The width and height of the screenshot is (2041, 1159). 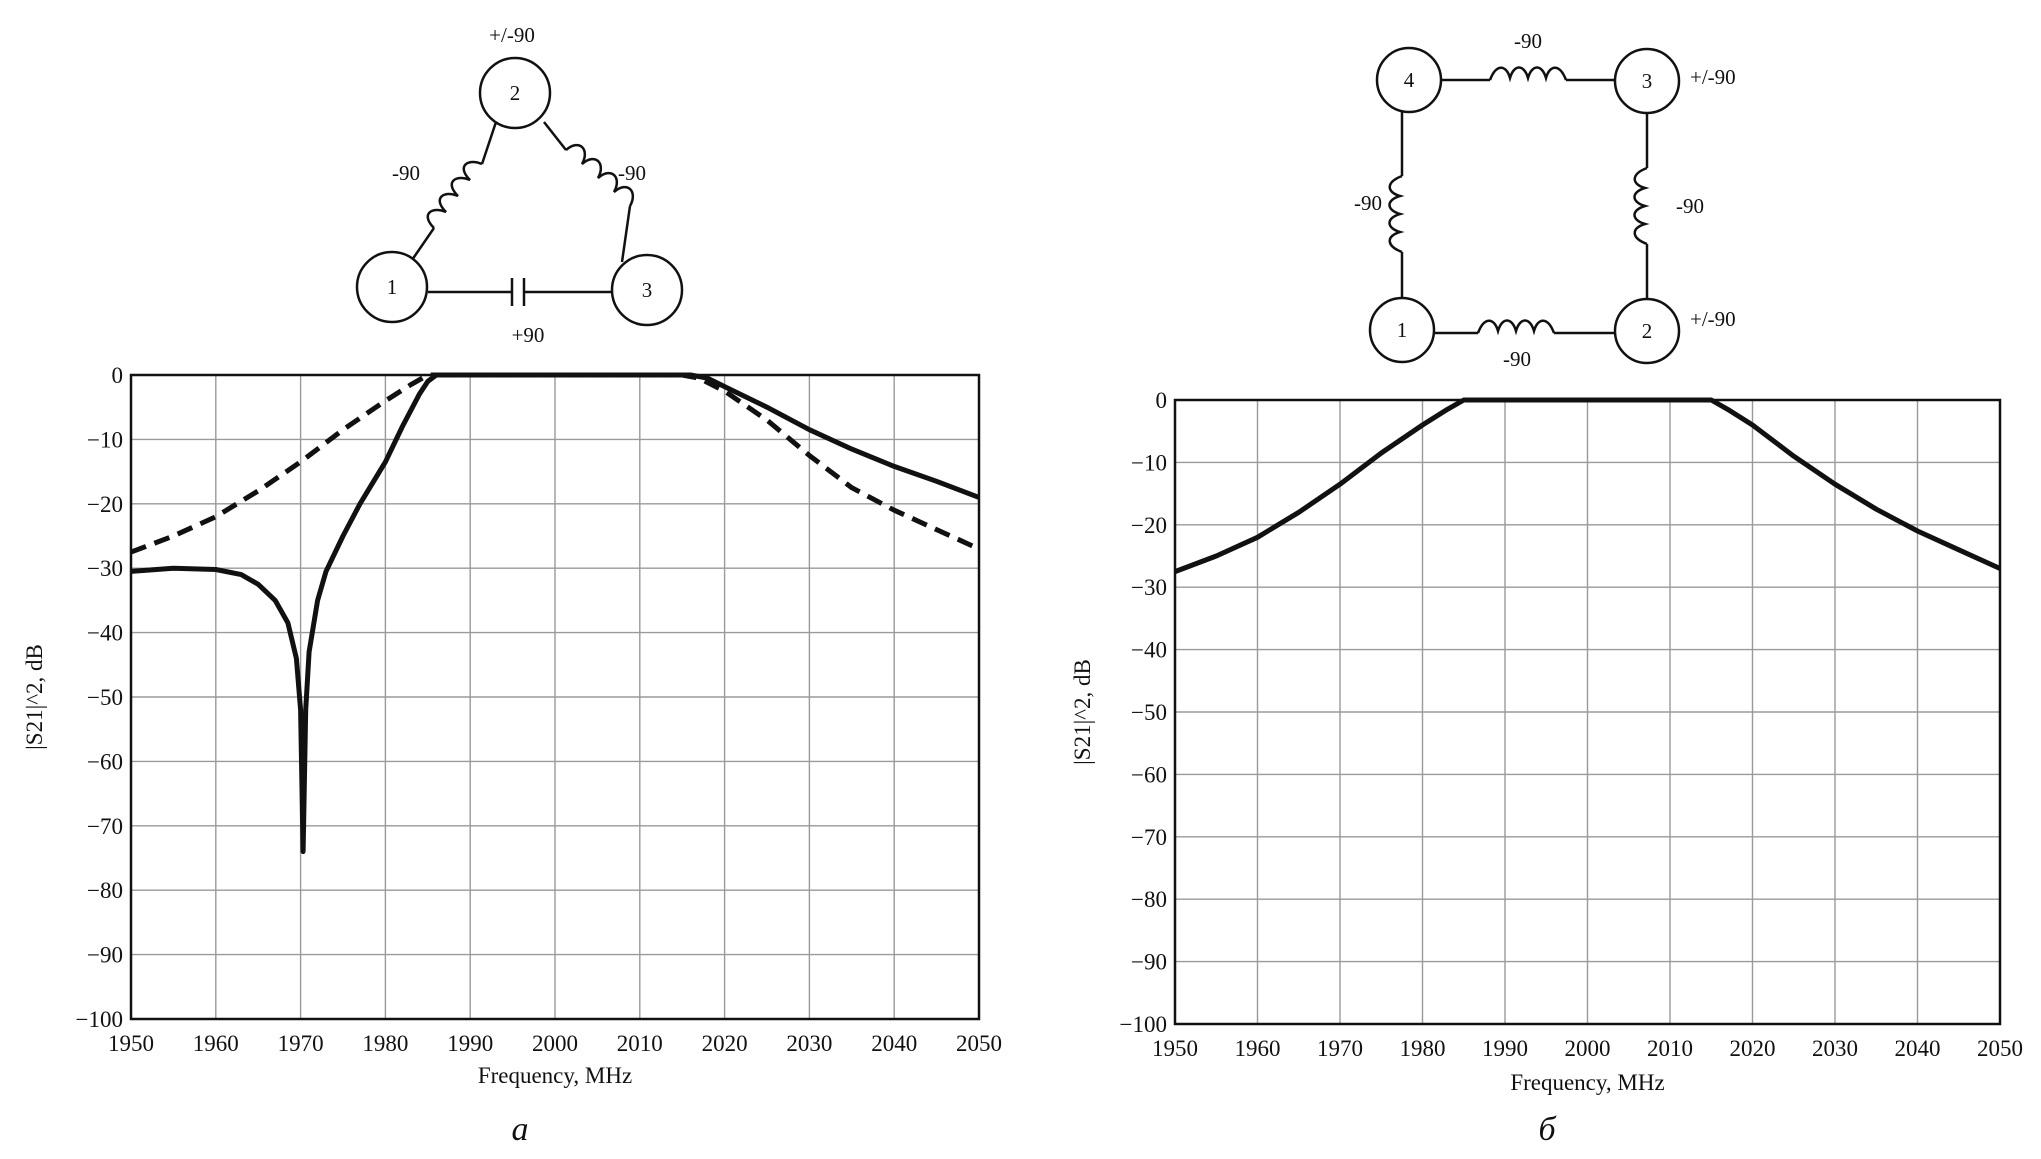 What do you see at coordinates (1528, 74) in the screenshot?
I see `top-inductor-symbol` at bounding box center [1528, 74].